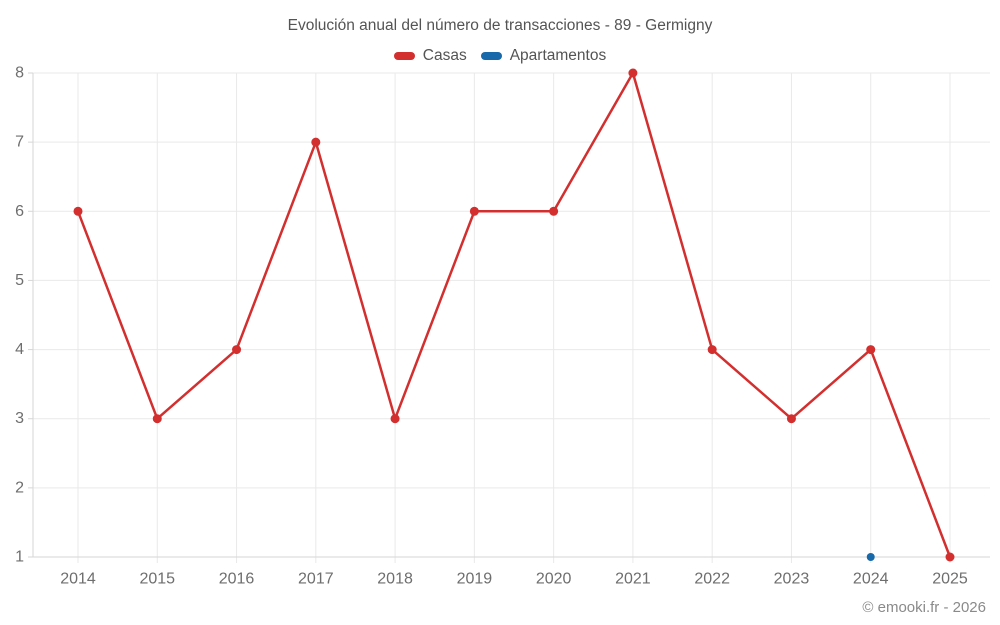  I want to click on legend-item-casas: Casas, so click(430, 56).